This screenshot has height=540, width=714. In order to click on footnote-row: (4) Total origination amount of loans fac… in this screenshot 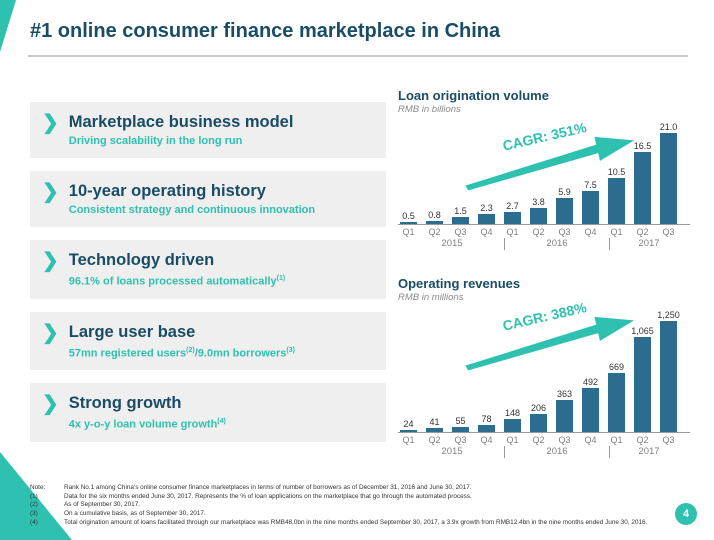, I will do `click(347, 523)`.